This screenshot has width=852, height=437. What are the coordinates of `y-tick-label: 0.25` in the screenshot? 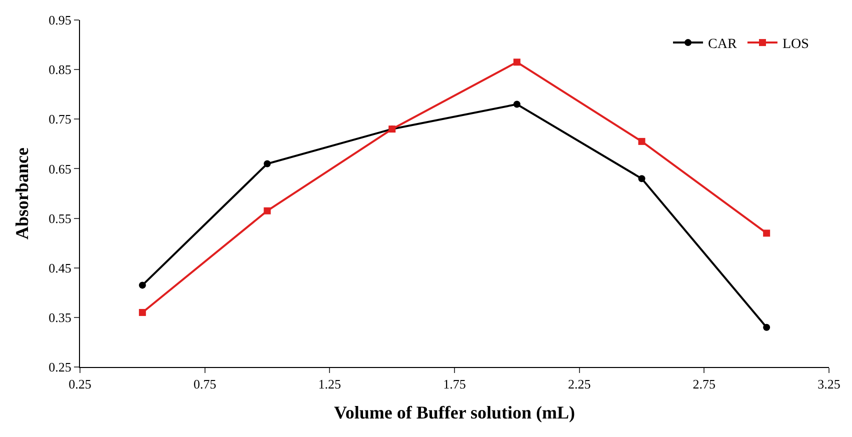 It's located at (60, 367).